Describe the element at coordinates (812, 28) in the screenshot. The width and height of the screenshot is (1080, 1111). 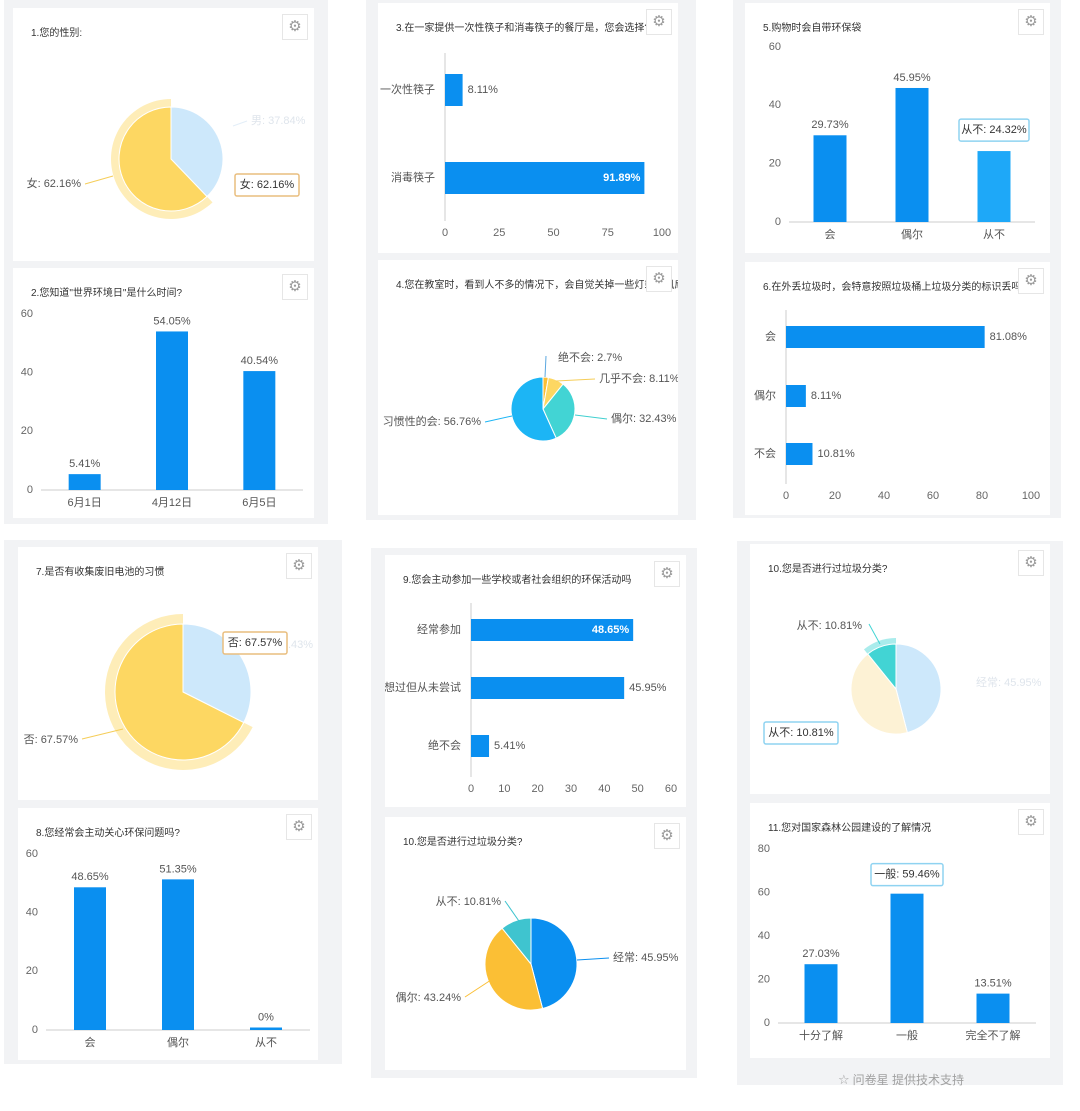
I see `chart-title: 5.购物时会自带环保袋` at that location.